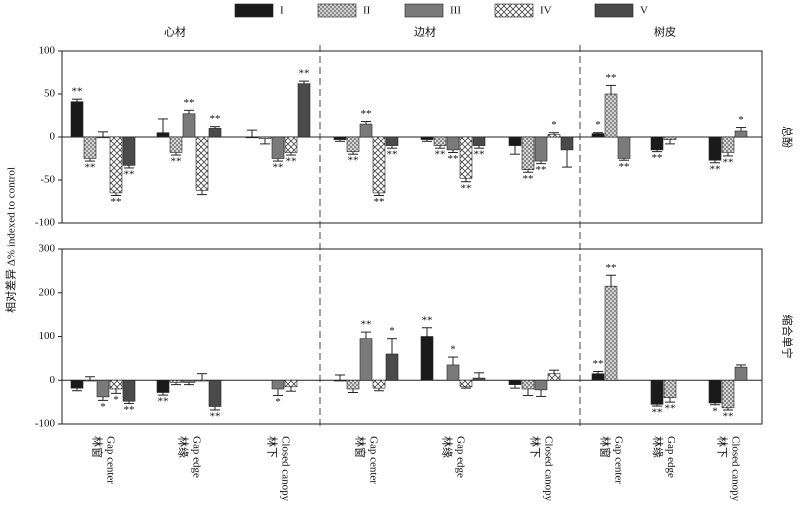 The height and width of the screenshot is (522, 800). Describe the element at coordinates (671, 457) in the screenshot. I see `x-tick-label-en: Gap edge` at that location.